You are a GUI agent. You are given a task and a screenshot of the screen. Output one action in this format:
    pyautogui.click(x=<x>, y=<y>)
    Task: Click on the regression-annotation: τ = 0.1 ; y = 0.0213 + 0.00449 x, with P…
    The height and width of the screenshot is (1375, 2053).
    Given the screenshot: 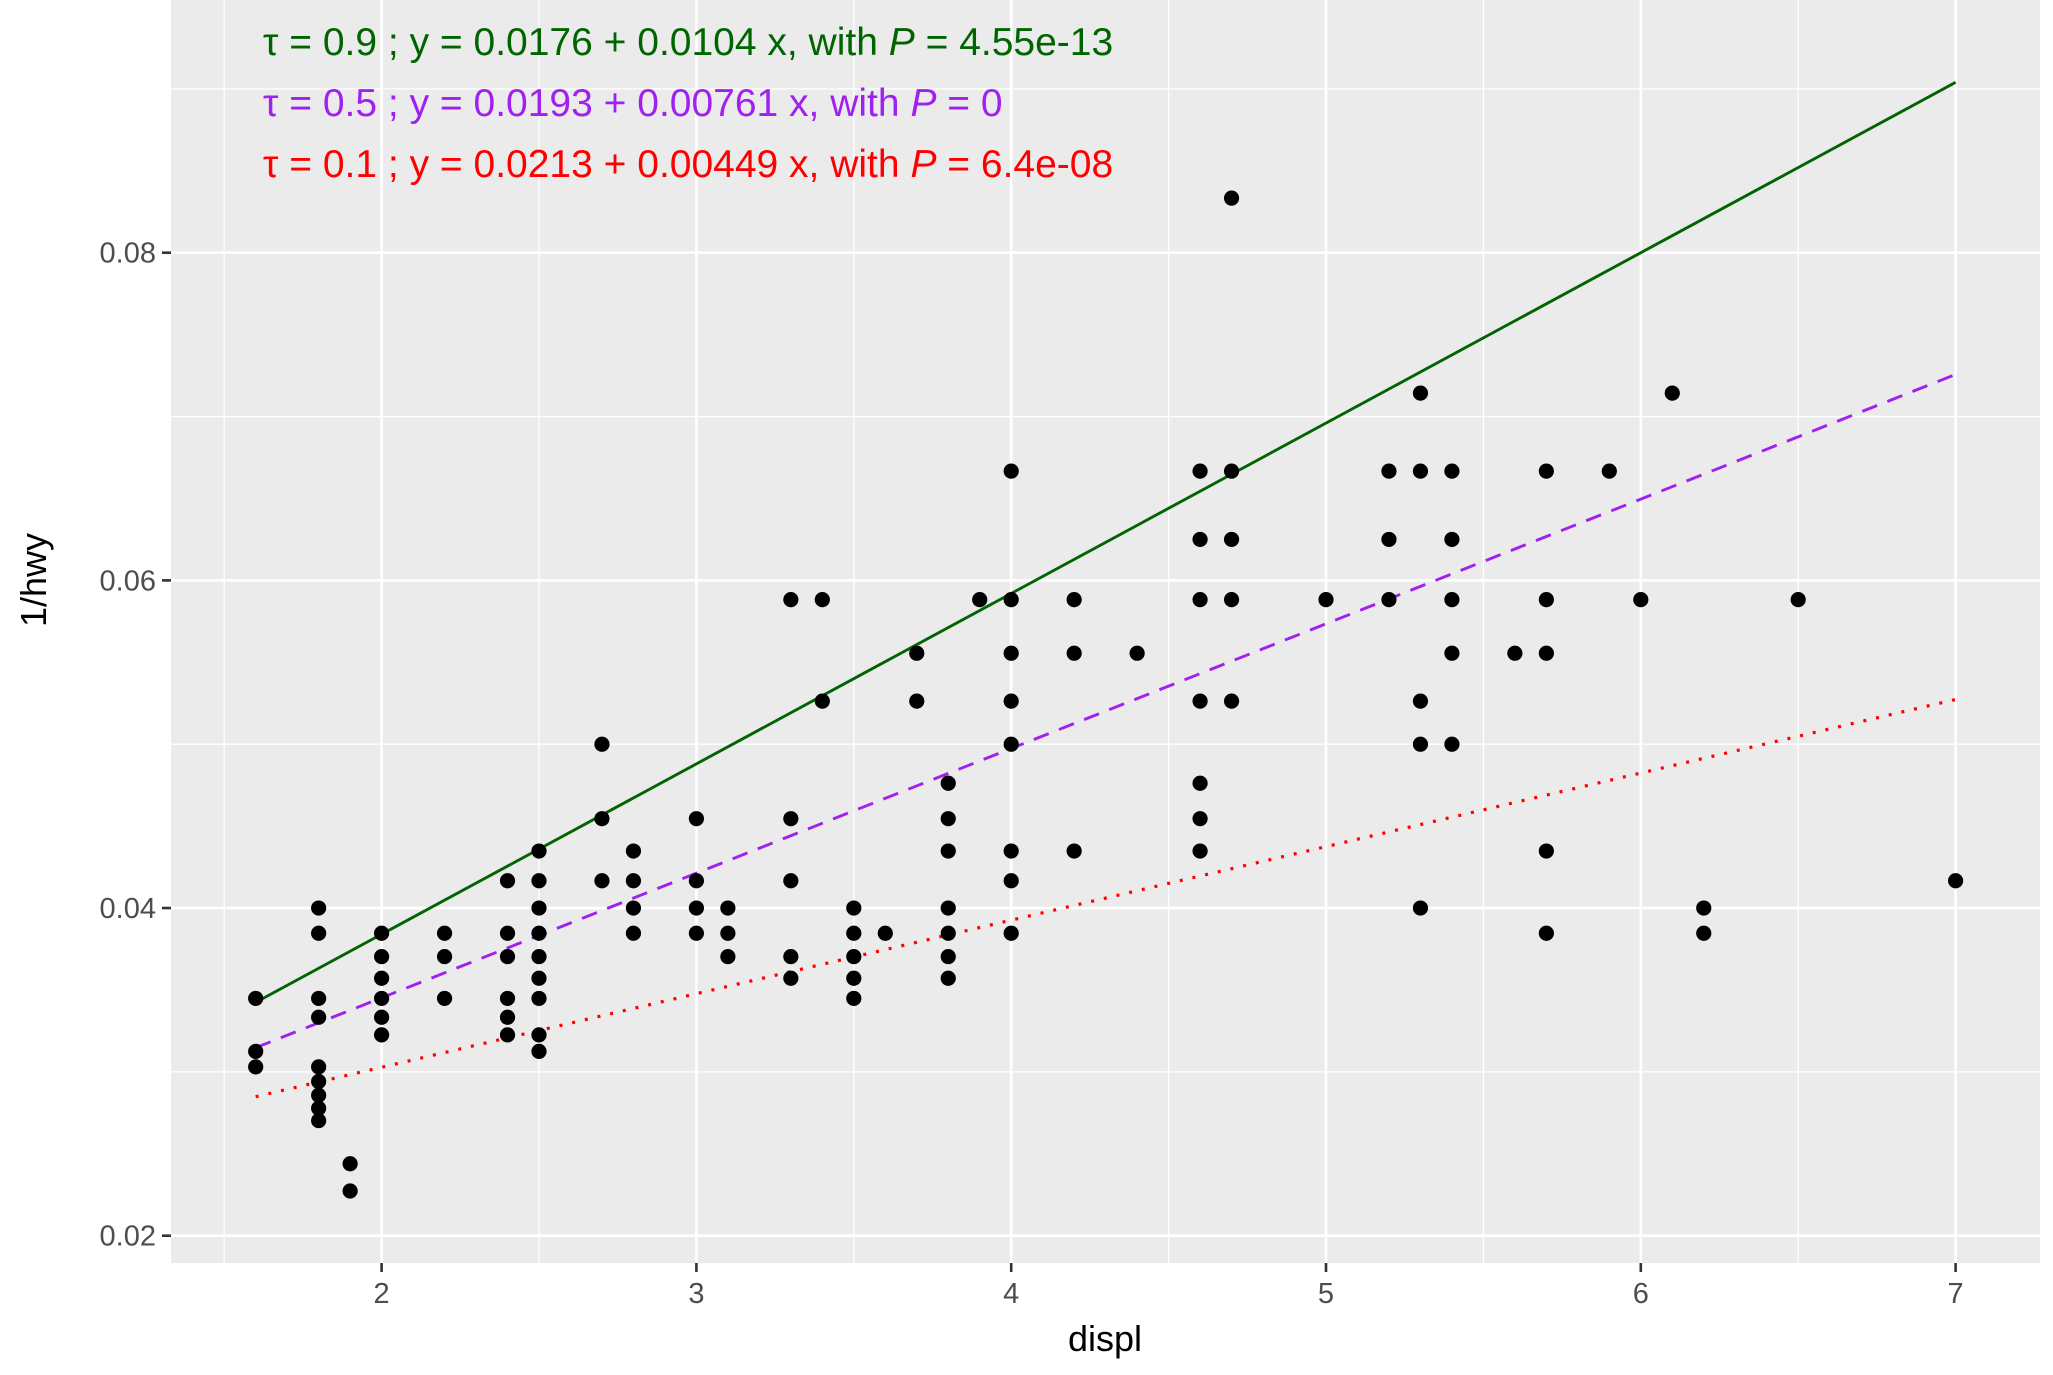 What is the action you would take?
    pyautogui.click(x=688, y=164)
    